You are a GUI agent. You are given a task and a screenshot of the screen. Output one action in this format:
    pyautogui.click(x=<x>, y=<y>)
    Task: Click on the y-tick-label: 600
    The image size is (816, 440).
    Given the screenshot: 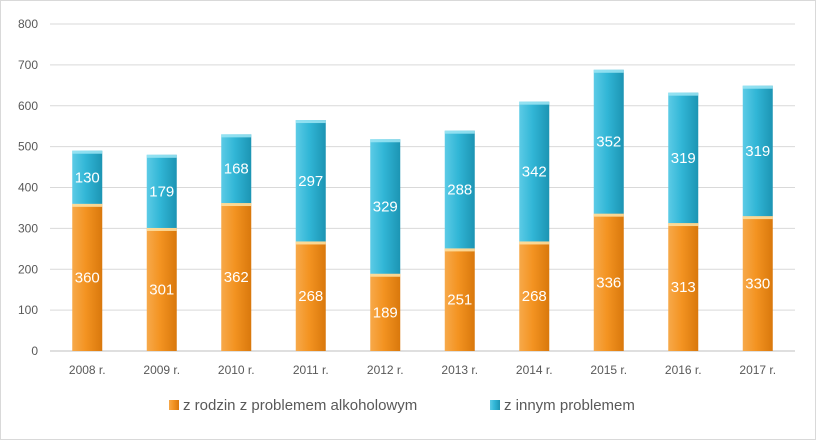 What is the action you would take?
    pyautogui.click(x=28, y=106)
    